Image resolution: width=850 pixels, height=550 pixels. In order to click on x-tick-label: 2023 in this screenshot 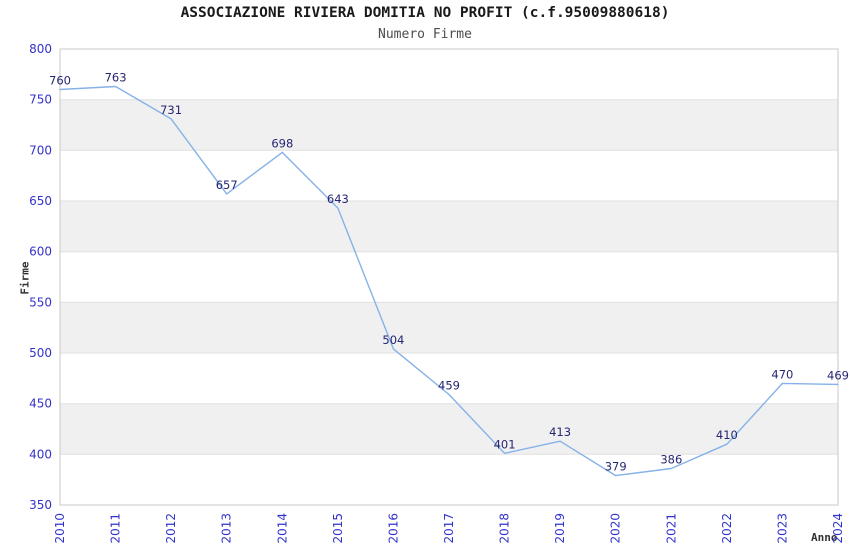, I will do `click(782, 528)`.